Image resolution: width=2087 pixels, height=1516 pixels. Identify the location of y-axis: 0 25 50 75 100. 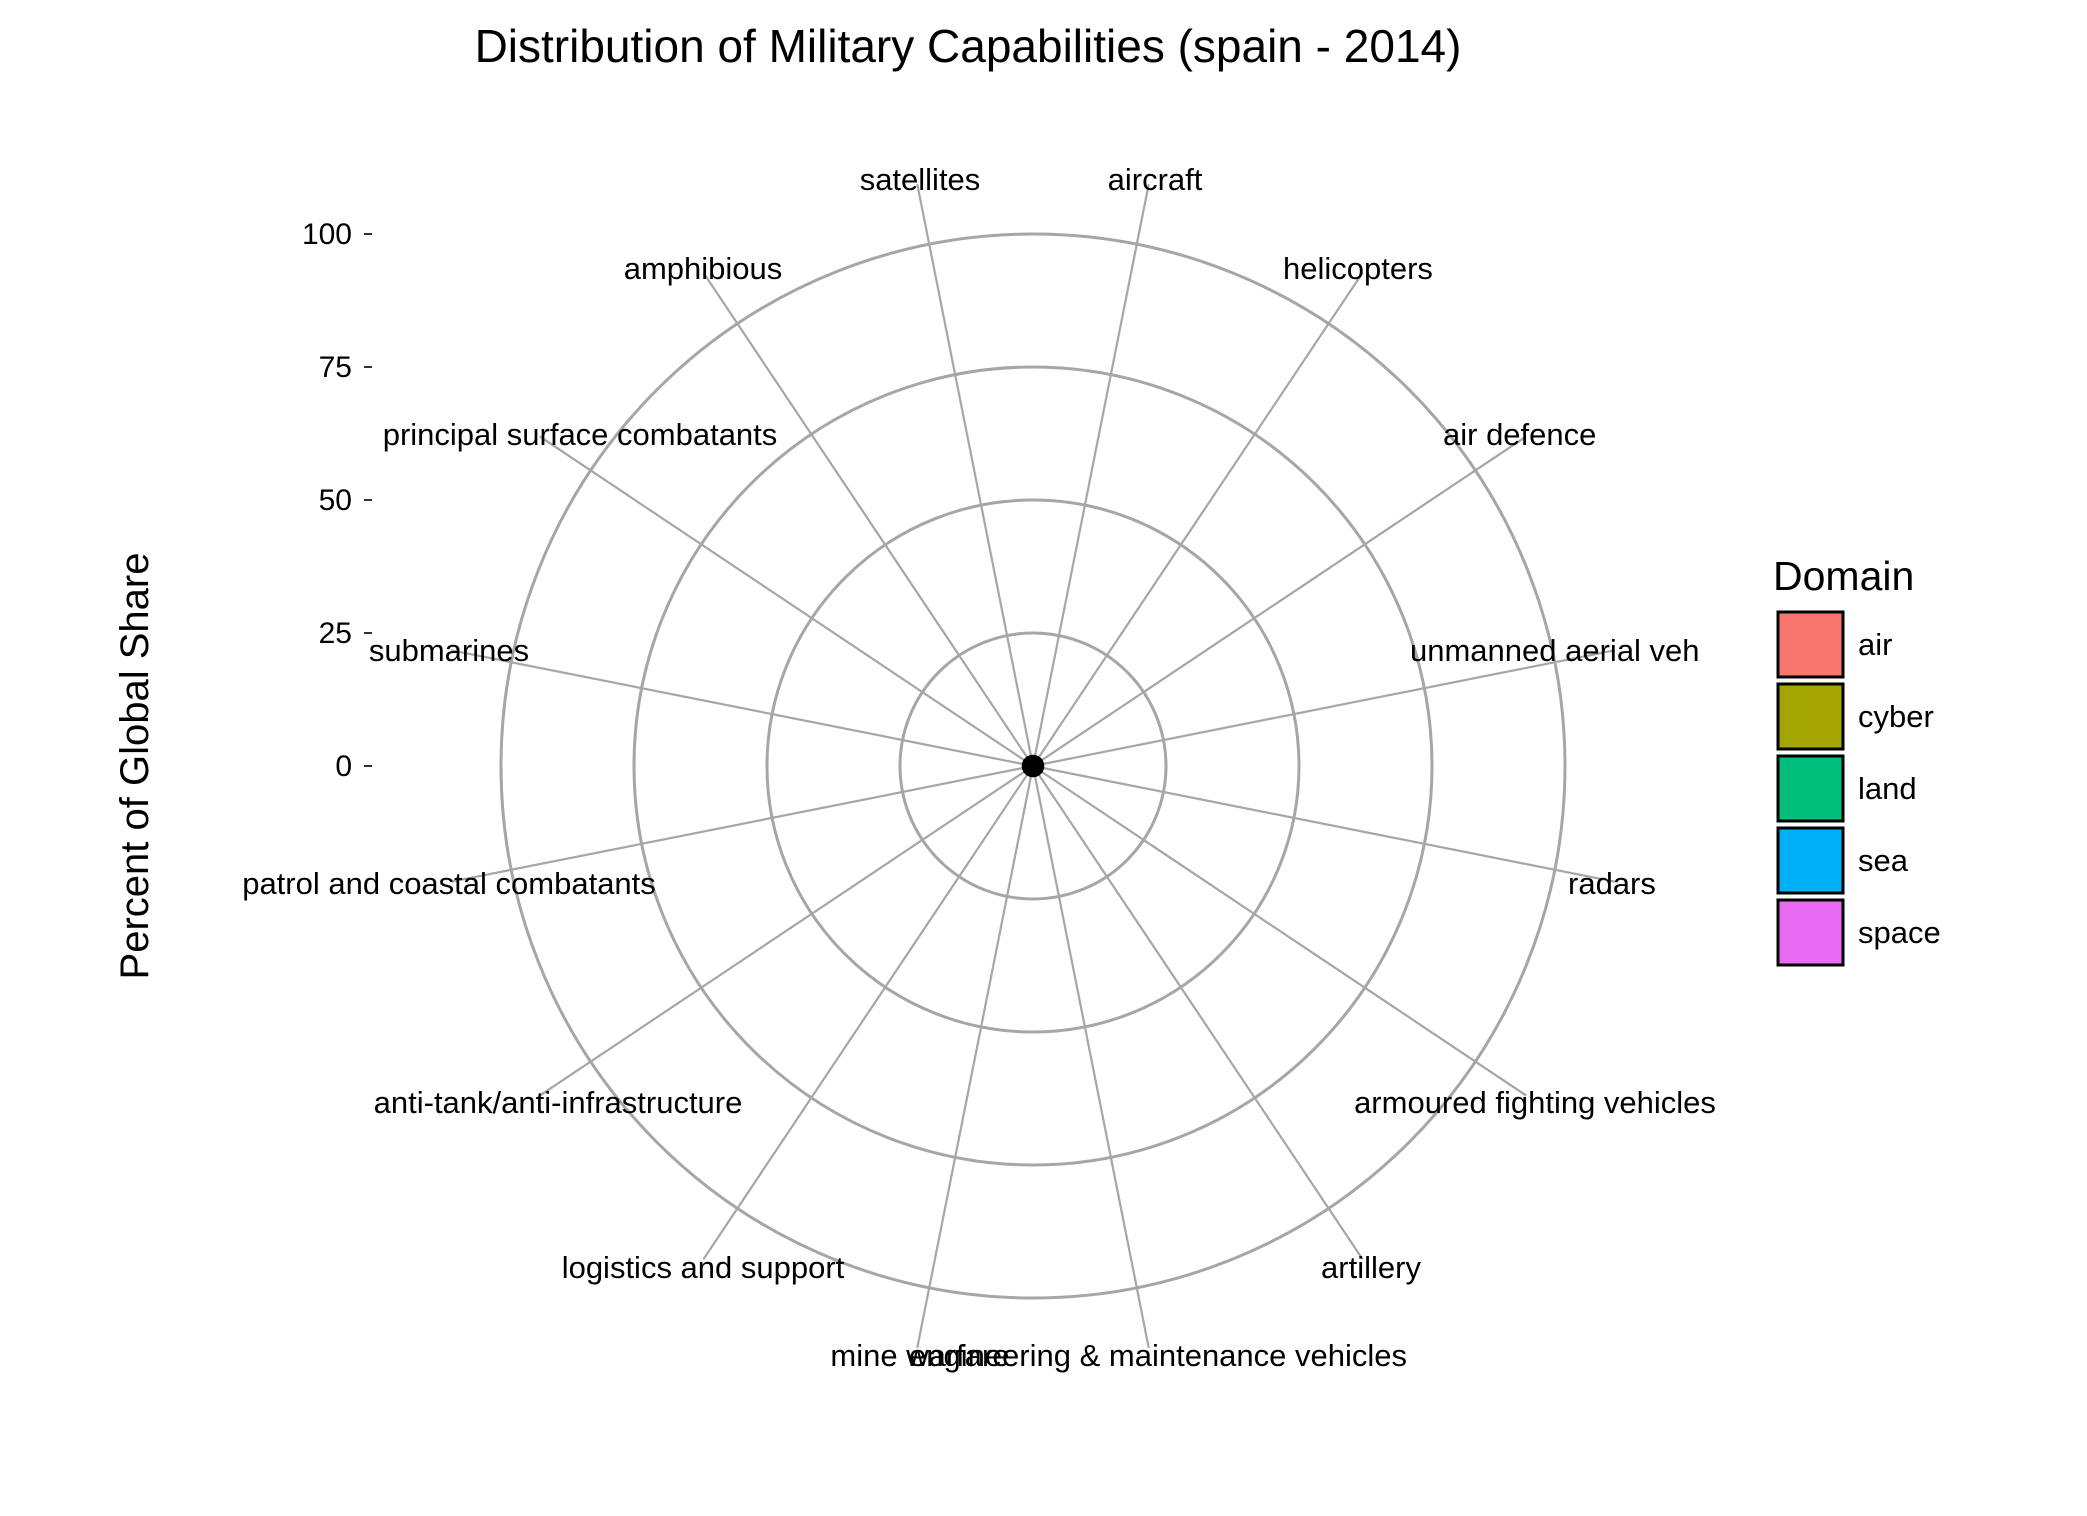
(337, 500).